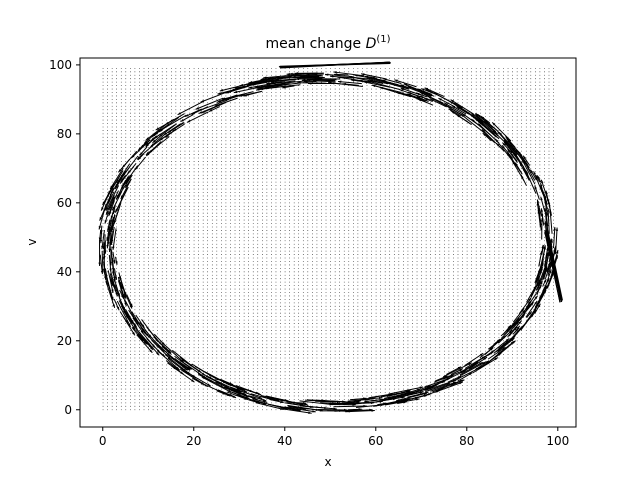 The image size is (640, 480). I want to click on y-tick-label: 60, so click(64, 203).